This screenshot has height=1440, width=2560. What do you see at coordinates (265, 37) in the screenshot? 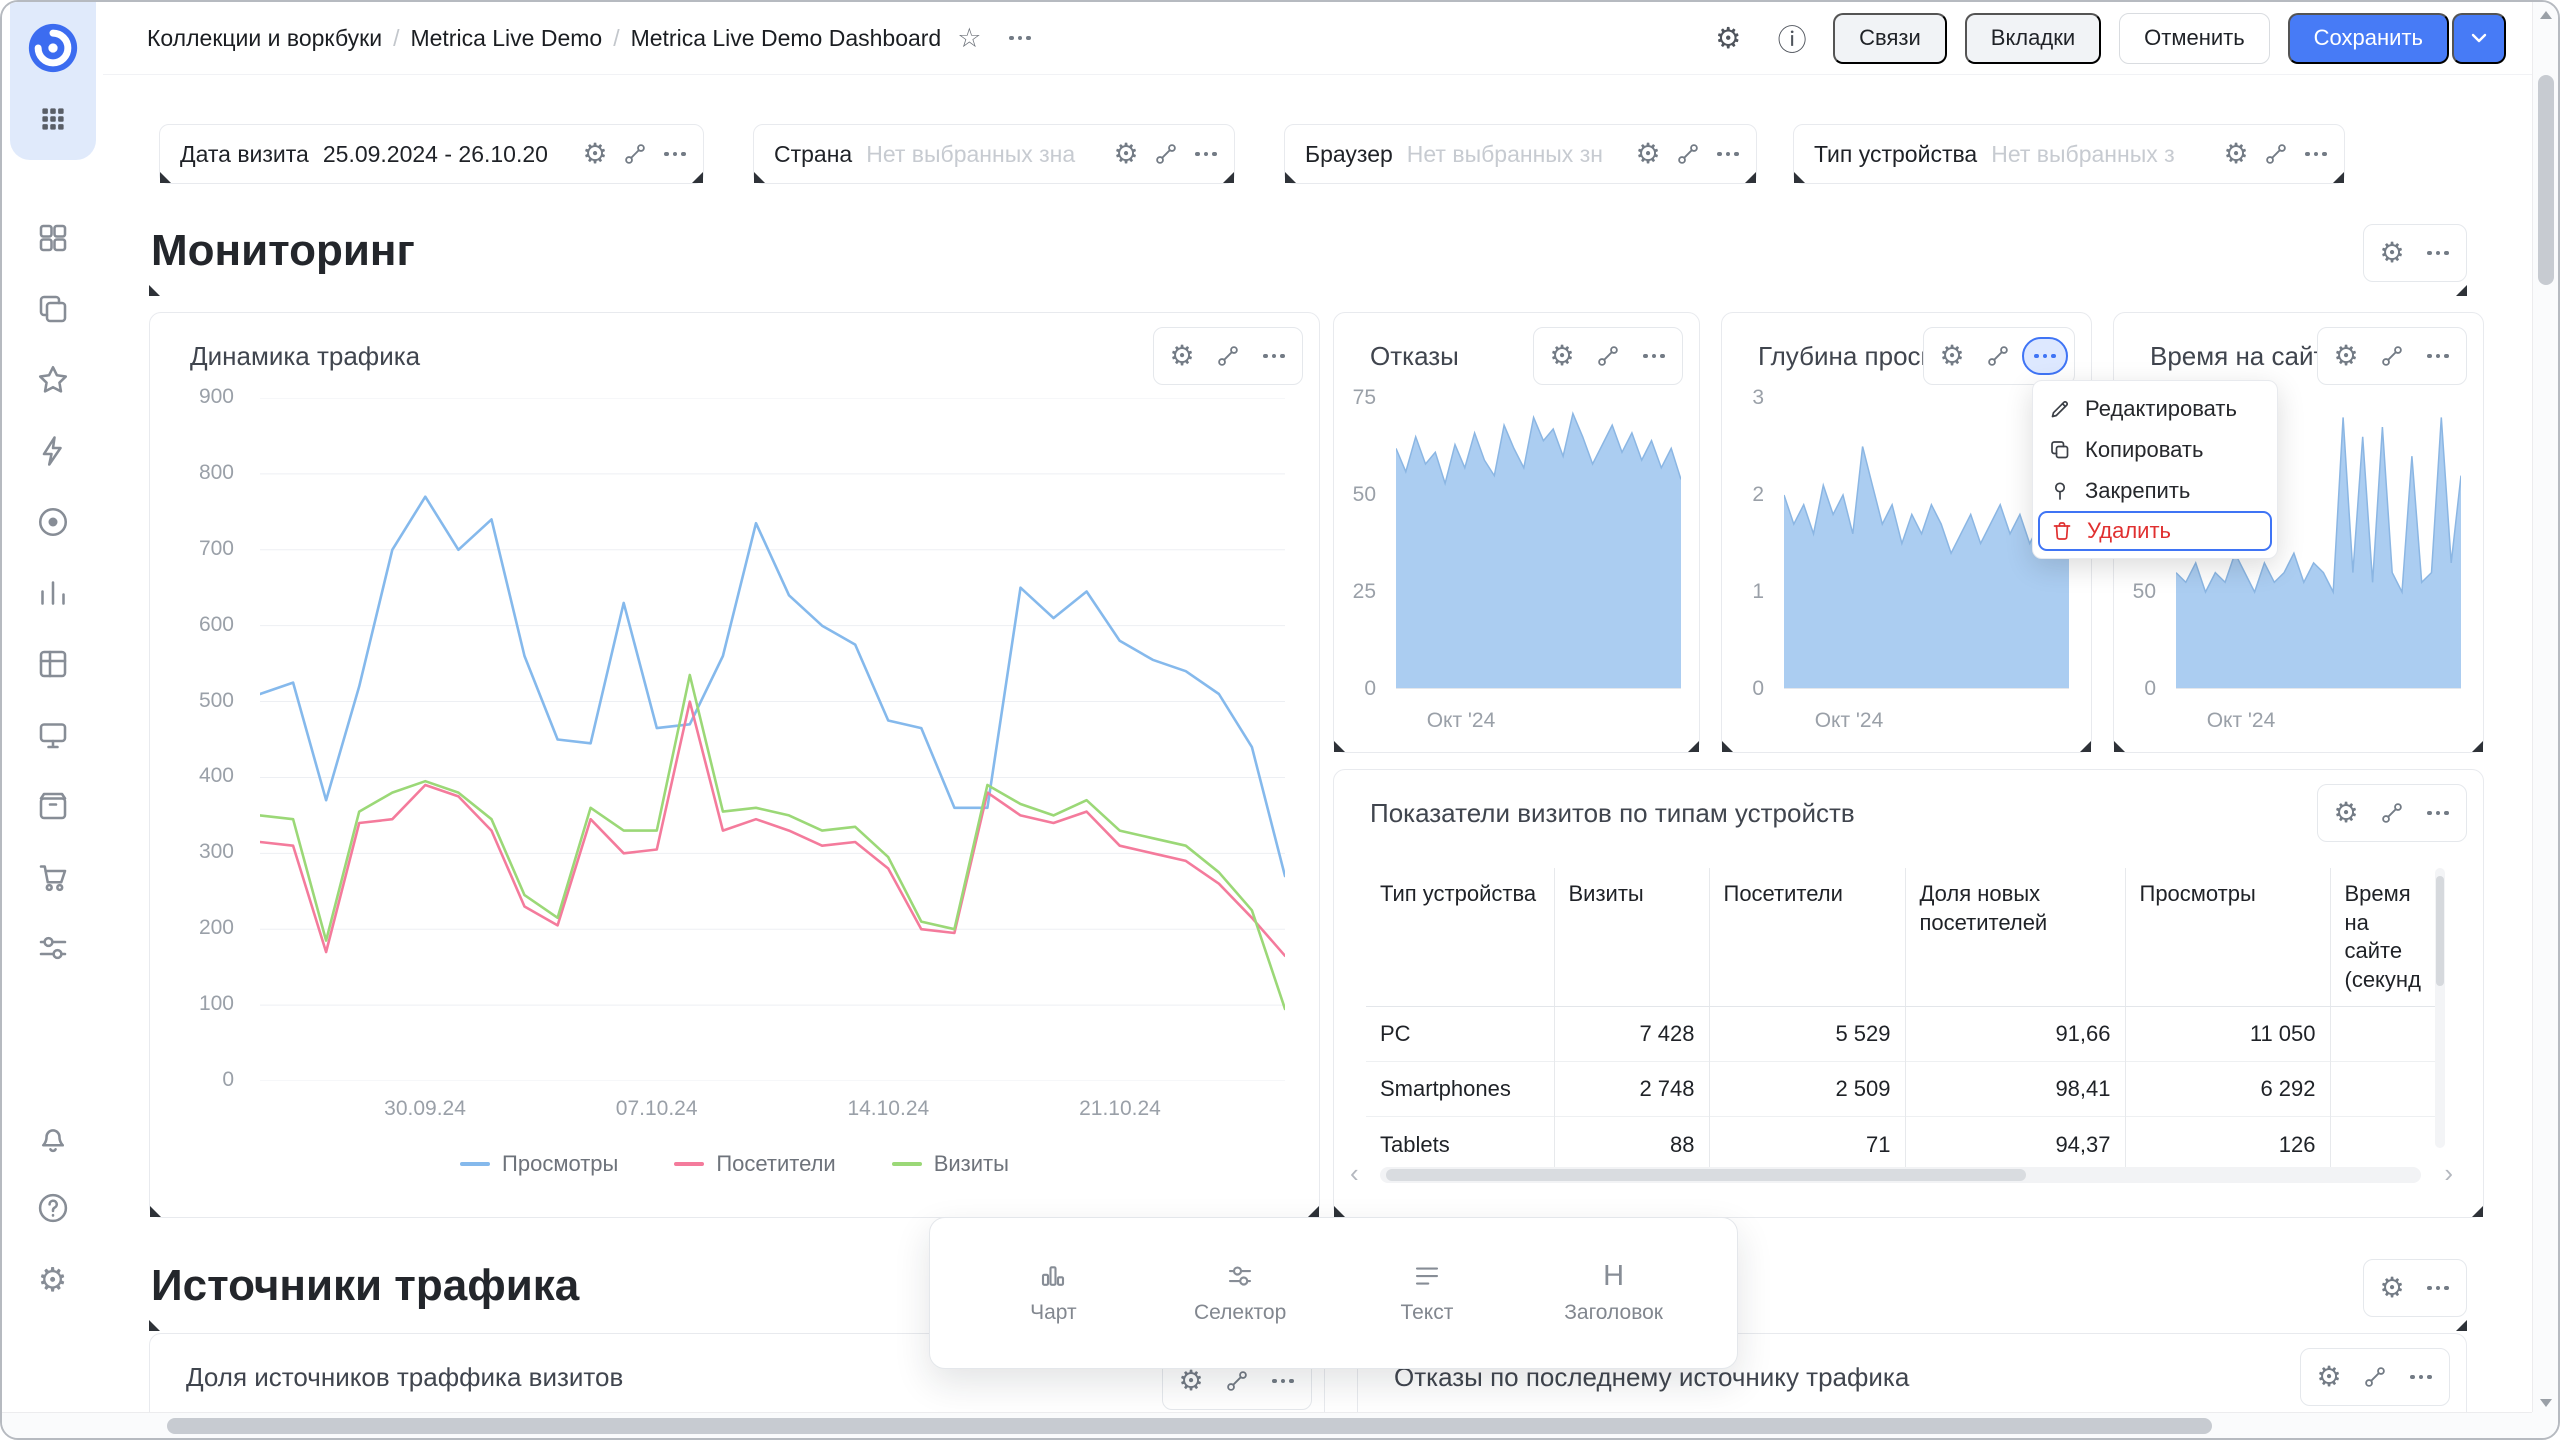
I see `breadcrumb-collections: Коллекции и воркбуки` at bounding box center [265, 37].